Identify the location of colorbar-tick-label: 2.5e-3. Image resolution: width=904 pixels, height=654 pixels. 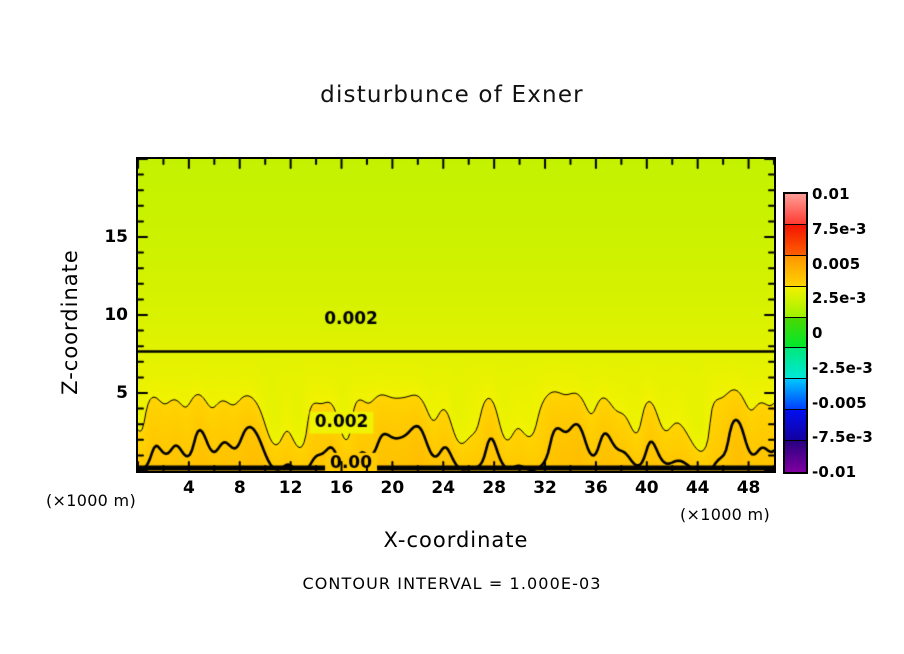
(839, 298).